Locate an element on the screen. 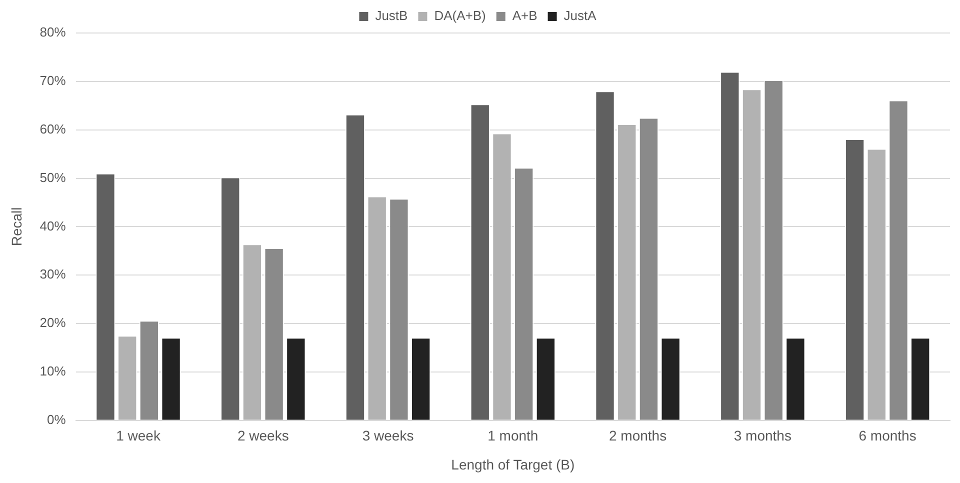  y-tick-label: 20% is located at coordinates (53, 322).